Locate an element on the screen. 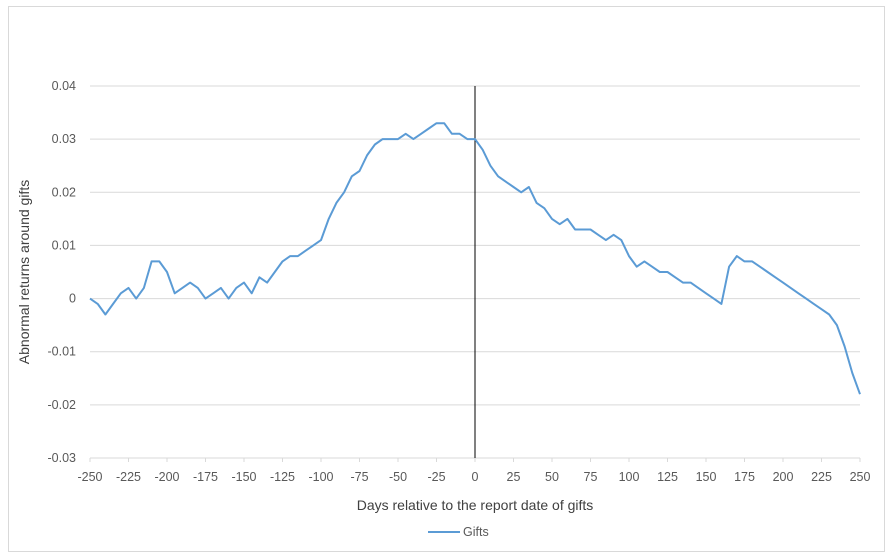 The width and height of the screenshot is (889, 557). x-tick-label: -225 is located at coordinates (128, 477).